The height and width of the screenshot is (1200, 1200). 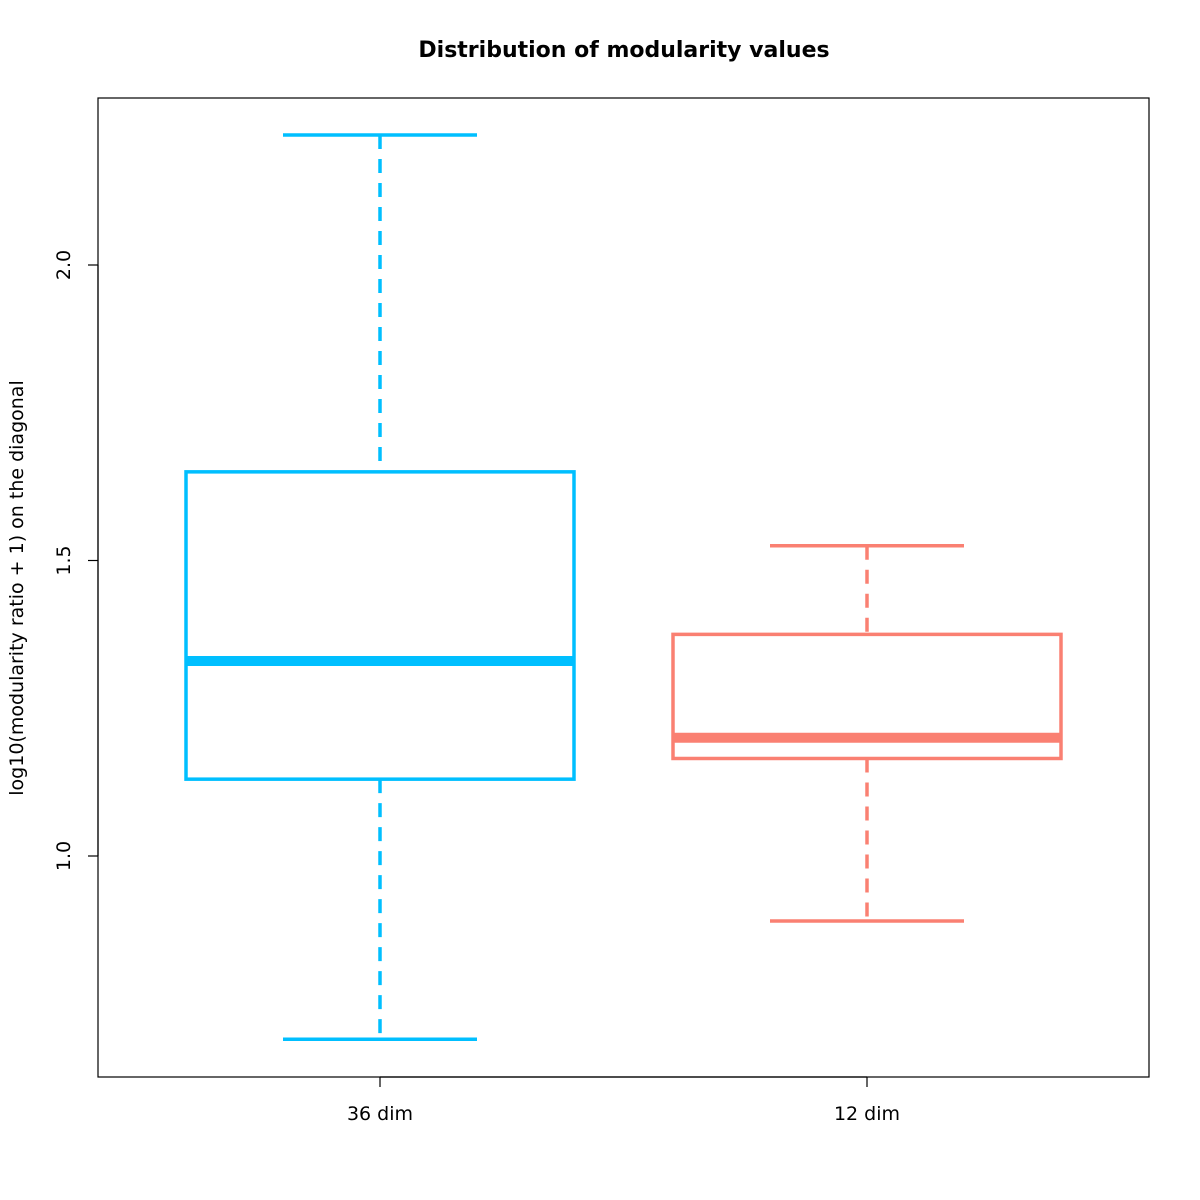 I want to click on box-12-dim, so click(x=867, y=733).